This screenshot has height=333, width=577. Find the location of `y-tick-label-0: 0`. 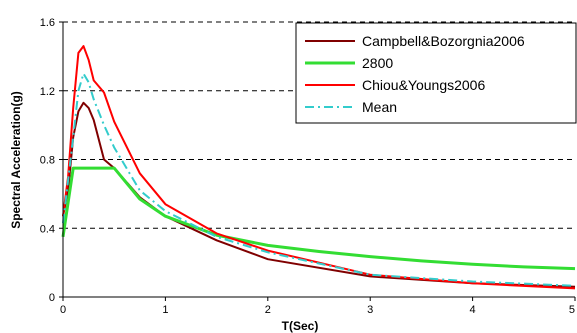

y-tick-label-0: 0 is located at coordinates (52, 298).